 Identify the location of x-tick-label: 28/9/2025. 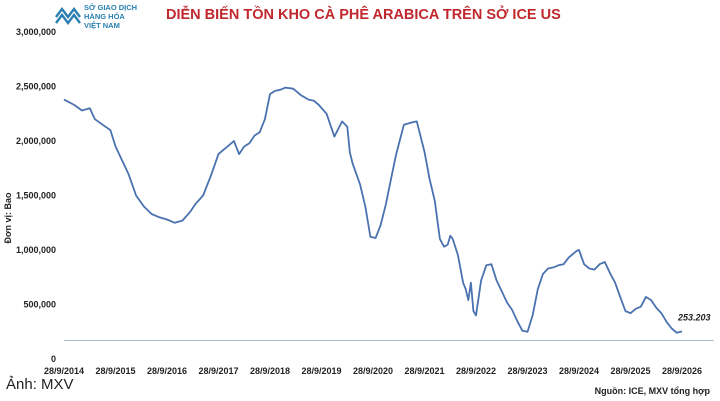
(630, 371).